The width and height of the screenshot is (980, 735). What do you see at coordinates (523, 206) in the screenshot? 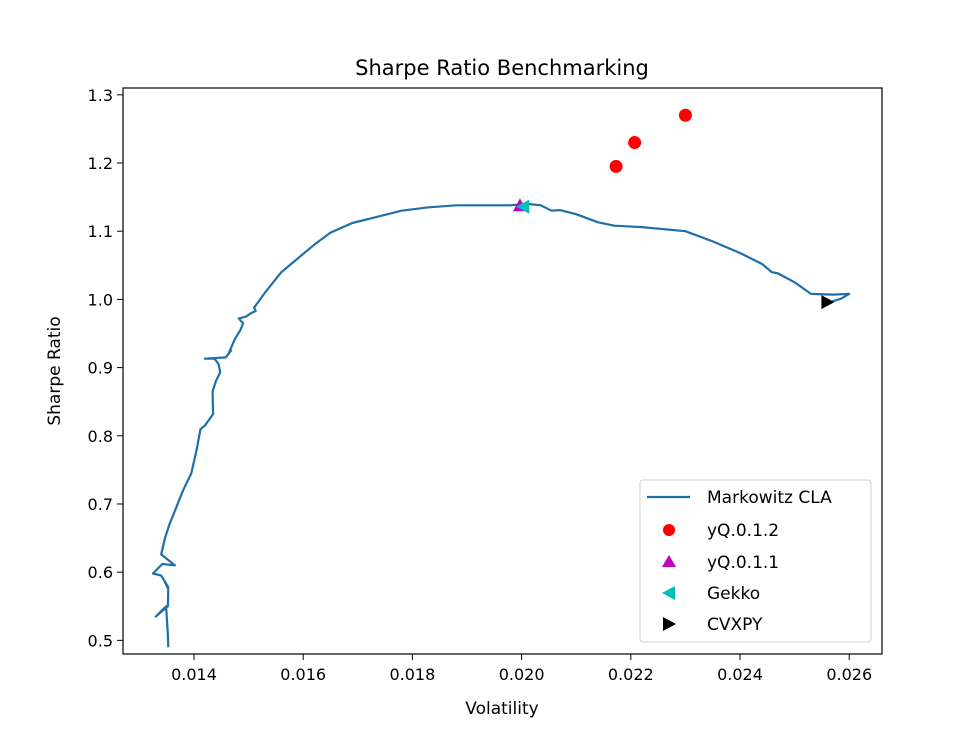
I see `marker-gekko` at bounding box center [523, 206].